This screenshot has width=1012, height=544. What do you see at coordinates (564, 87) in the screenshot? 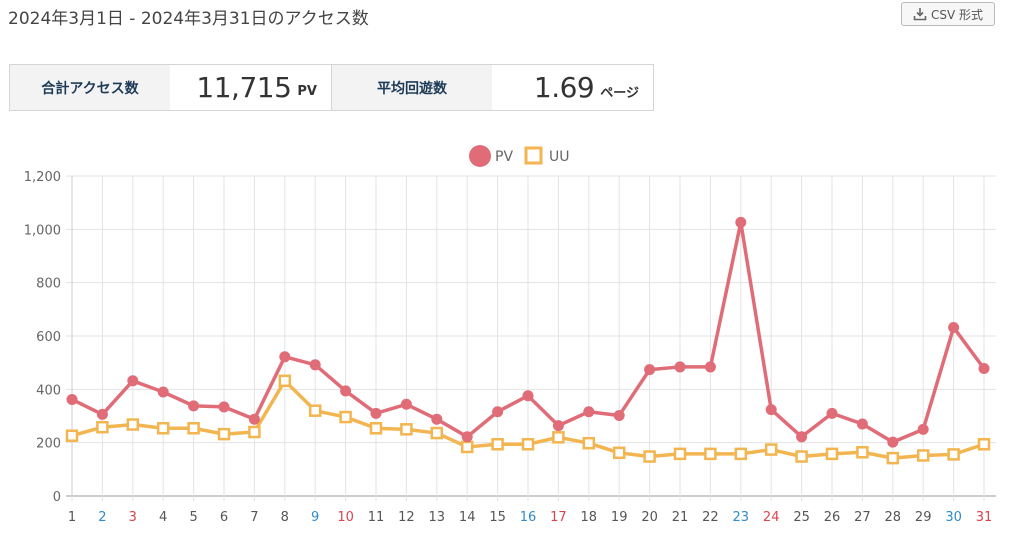
I see `avg-pages-value: 1.69` at bounding box center [564, 87].